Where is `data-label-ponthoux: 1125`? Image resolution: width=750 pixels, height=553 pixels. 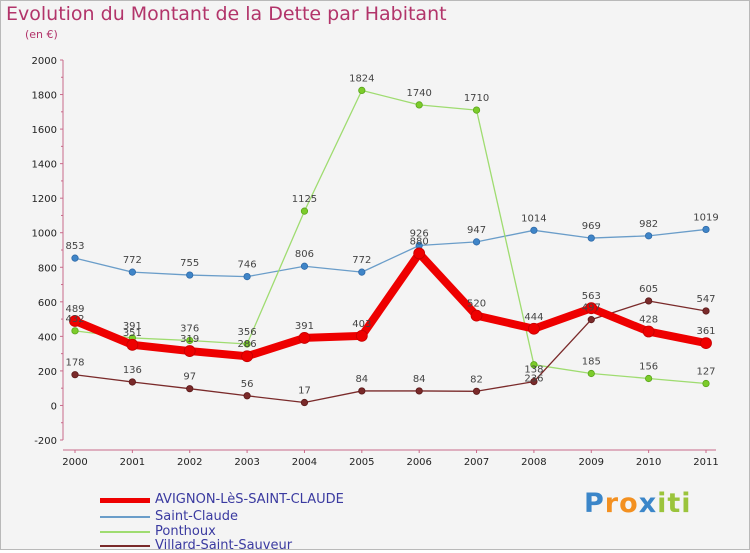 data-label-ponthoux: 1125 is located at coordinates (304, 199).